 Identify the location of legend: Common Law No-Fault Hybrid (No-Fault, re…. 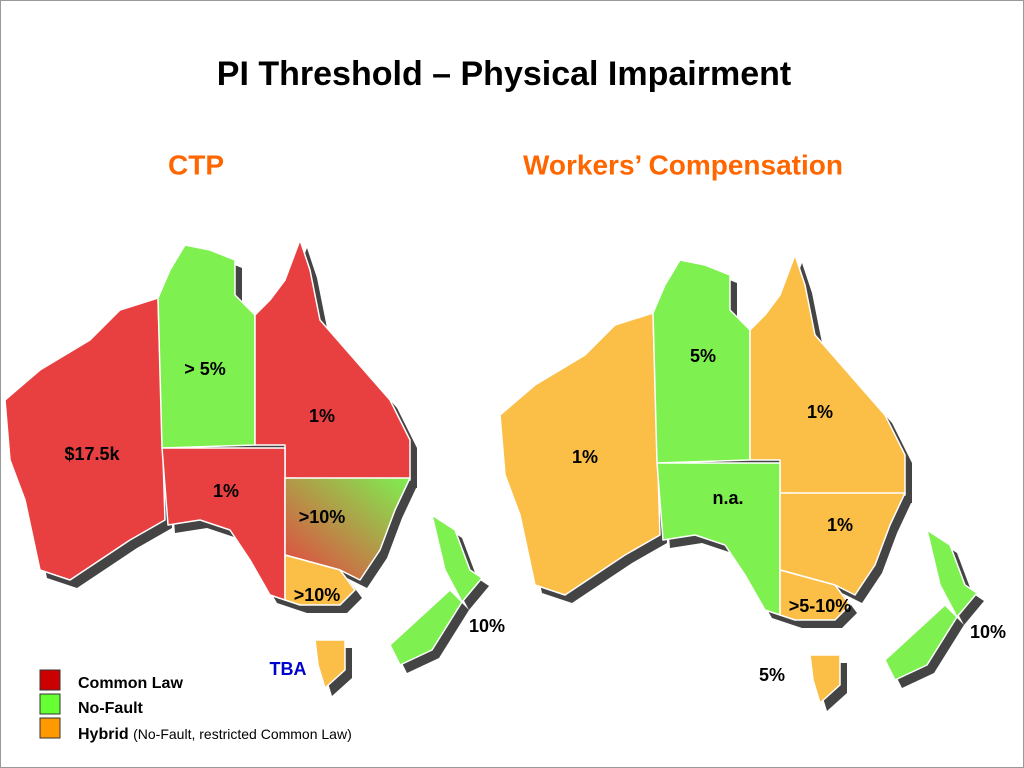
(195, 706).